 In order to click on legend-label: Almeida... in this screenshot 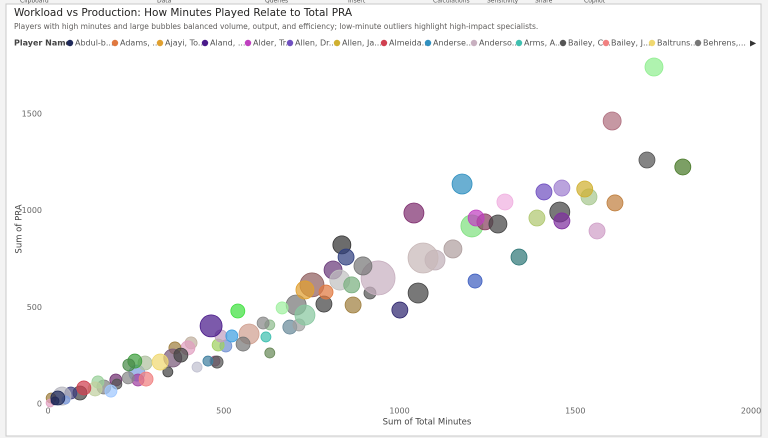, I will do `click(409, 43)`.